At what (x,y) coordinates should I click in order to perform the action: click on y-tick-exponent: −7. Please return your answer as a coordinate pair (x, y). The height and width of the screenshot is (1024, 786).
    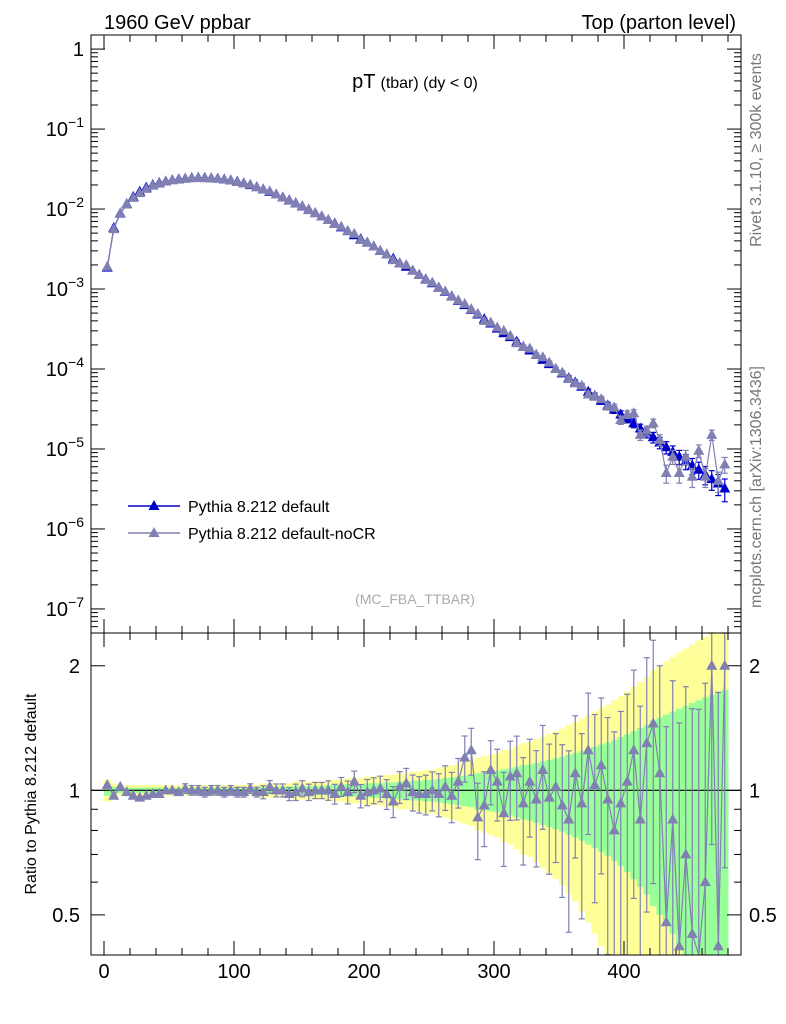
    Looking at the image, I should click on (76, 602).